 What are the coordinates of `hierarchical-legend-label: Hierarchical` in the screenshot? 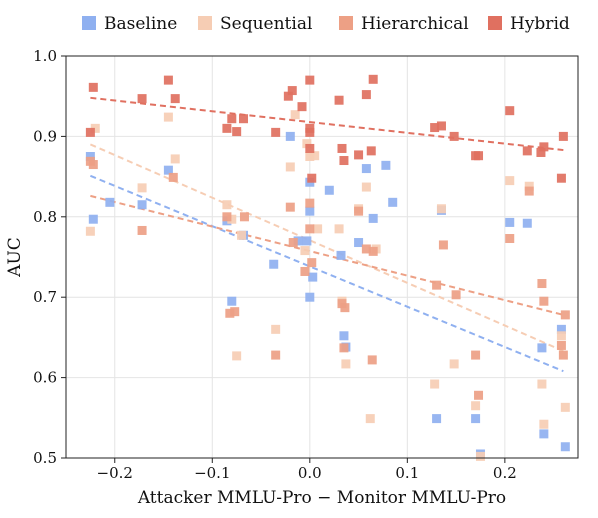 It's located at (415, 24).